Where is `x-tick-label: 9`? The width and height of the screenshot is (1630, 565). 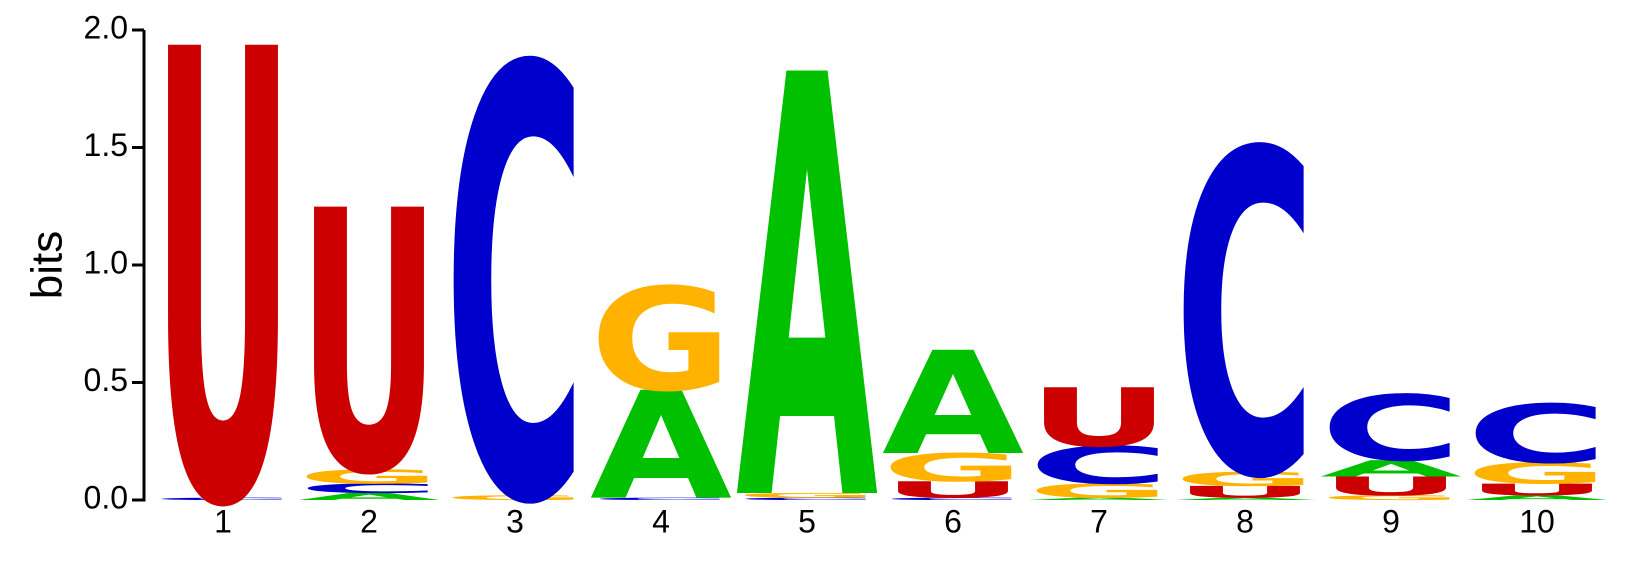
x-tick-label: 9 is located at coordinates (1391, 521).